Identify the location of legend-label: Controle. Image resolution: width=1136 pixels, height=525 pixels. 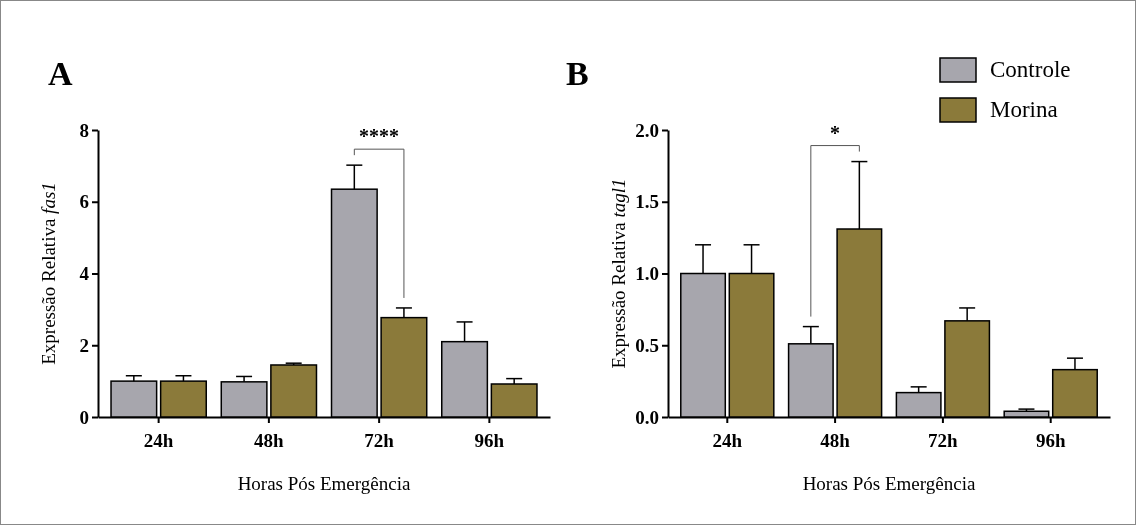
(1030, 69).